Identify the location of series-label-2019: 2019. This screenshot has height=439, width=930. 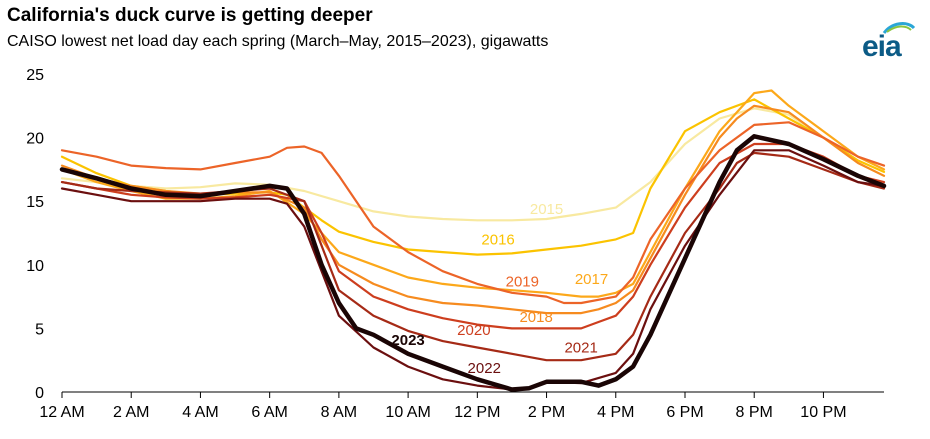
(522, 281).